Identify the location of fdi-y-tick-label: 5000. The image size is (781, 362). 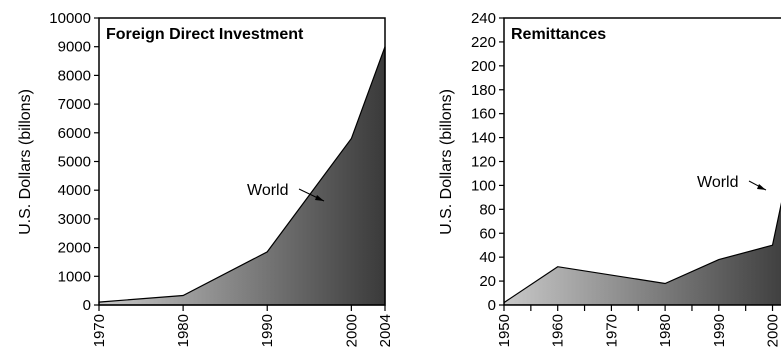
(74, 162).